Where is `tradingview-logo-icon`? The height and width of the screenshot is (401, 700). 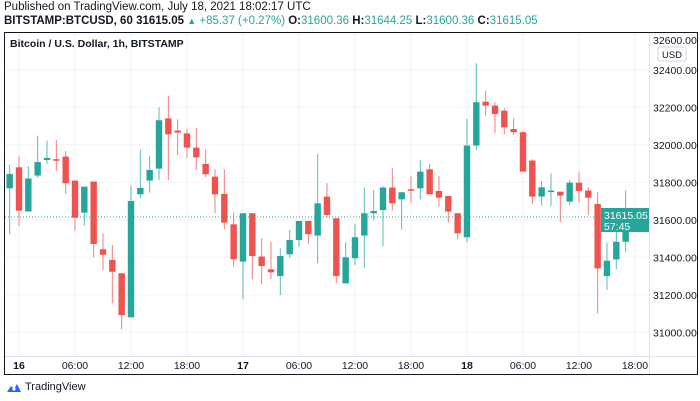
tradingview-logo-icon is located at coordinates (14, 387).